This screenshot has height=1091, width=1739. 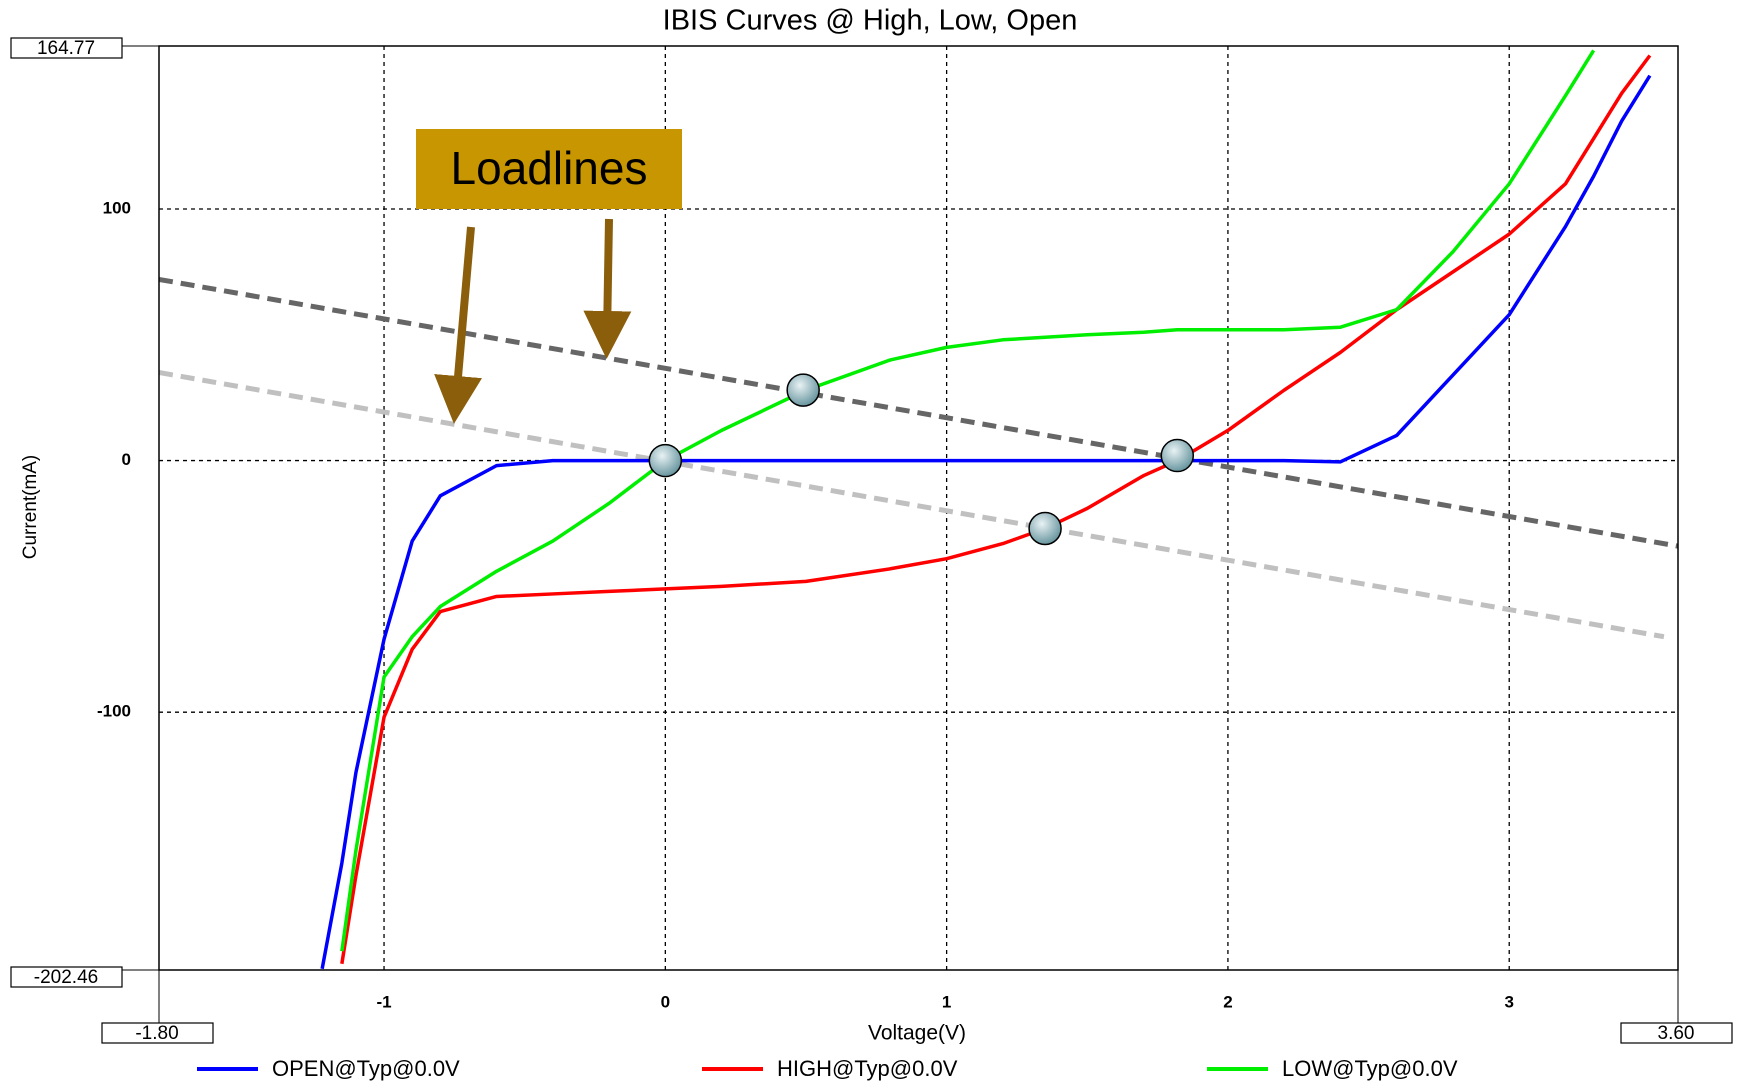 I want to click on x-min-label: -1.80, so click(x=156, y=1033).